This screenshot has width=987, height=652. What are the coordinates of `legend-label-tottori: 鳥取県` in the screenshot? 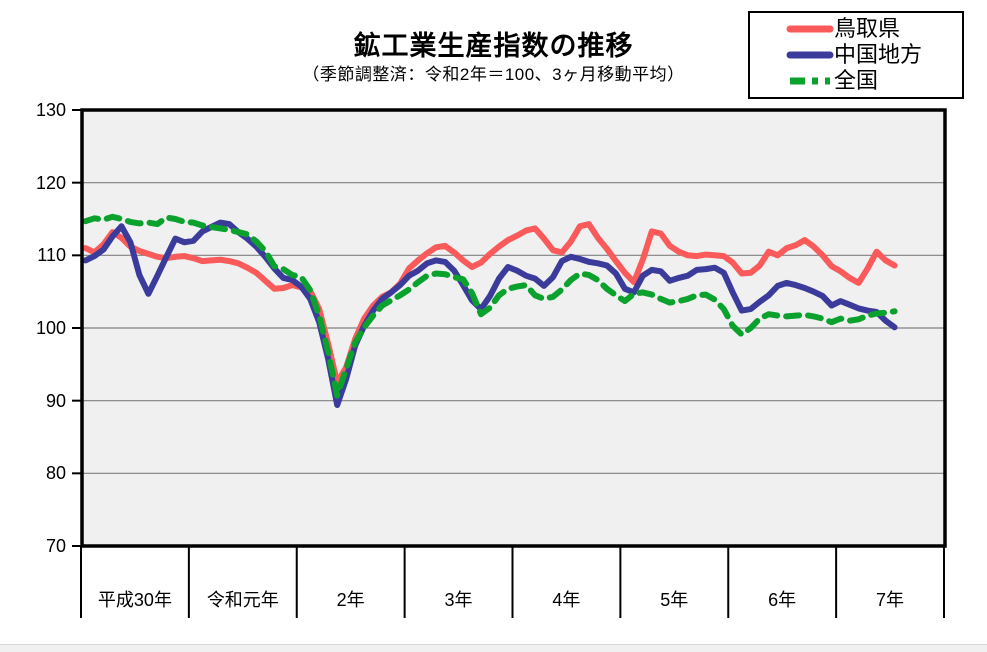 It's located at (867, 28).